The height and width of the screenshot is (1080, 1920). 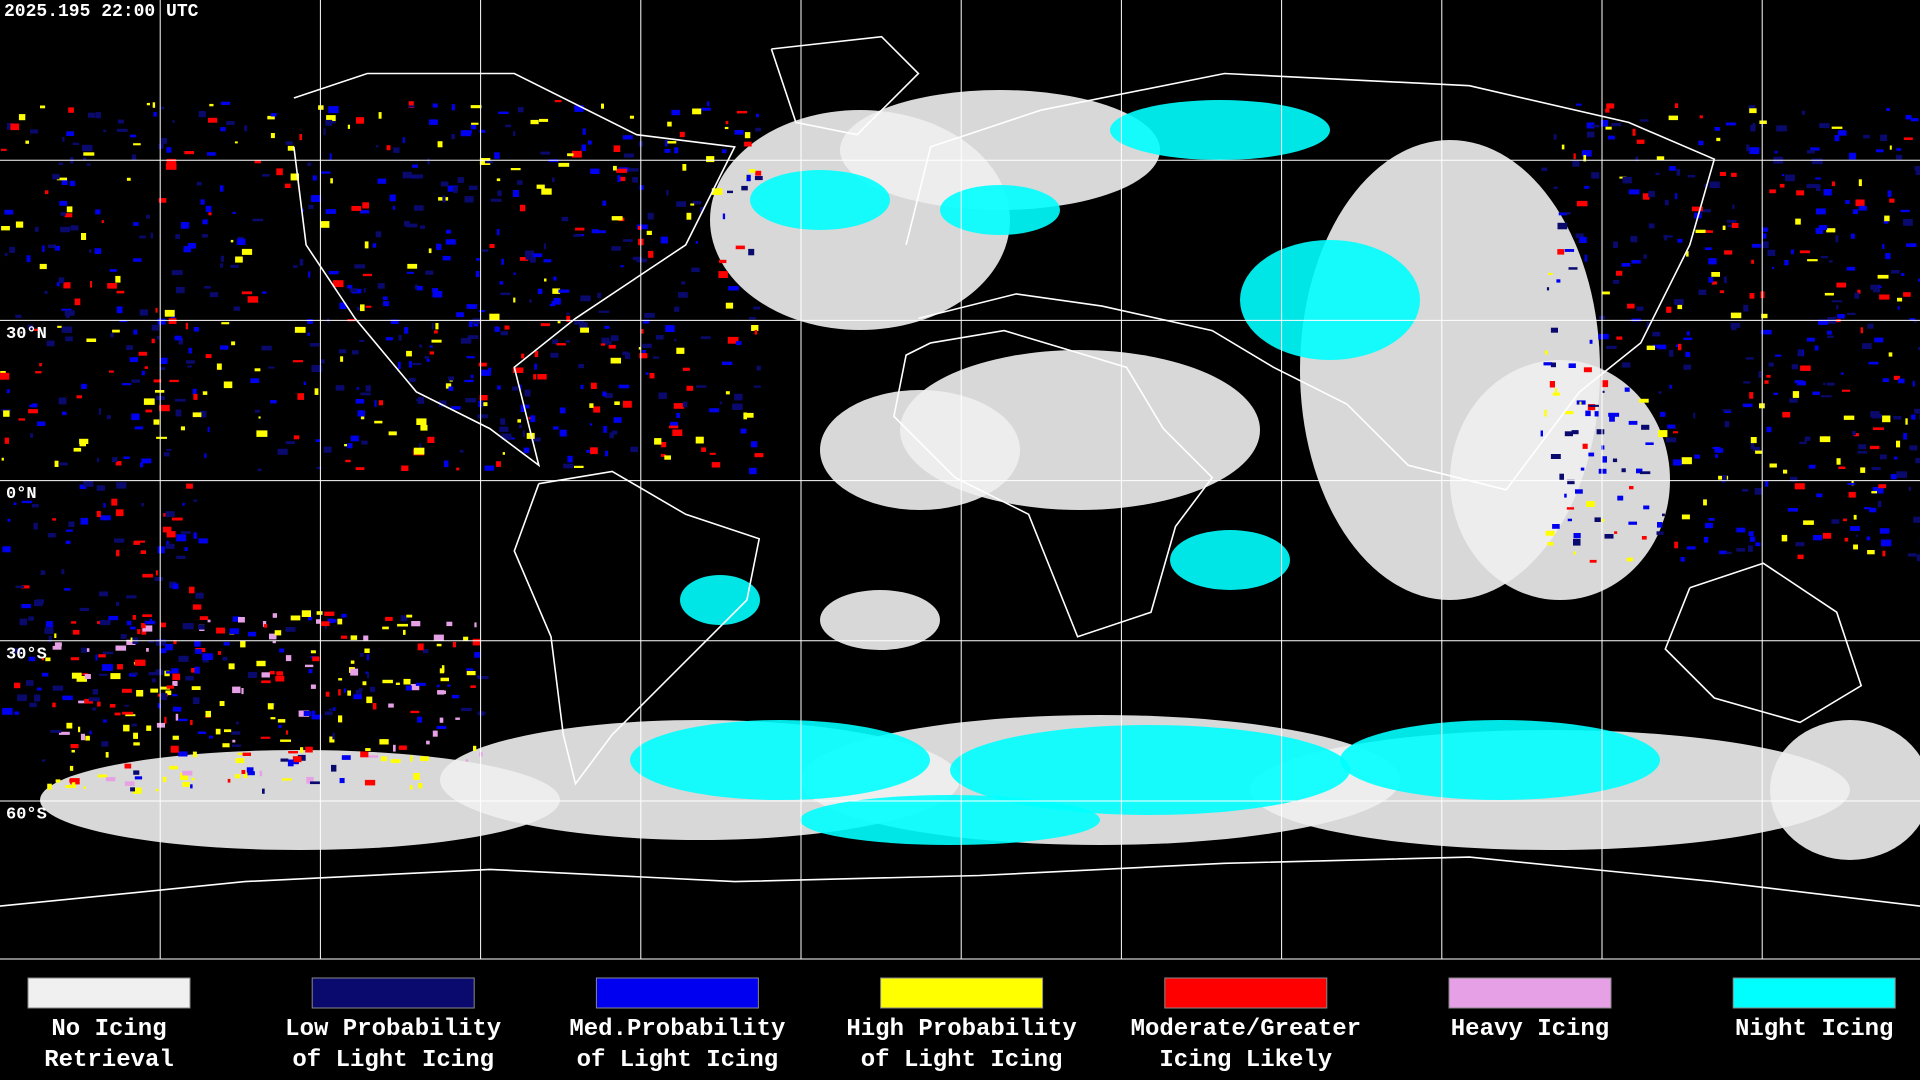 What do you see at coordinates (950, 820) in the screenshot?
I see `cloud-region` at bounding box center [950, 820].